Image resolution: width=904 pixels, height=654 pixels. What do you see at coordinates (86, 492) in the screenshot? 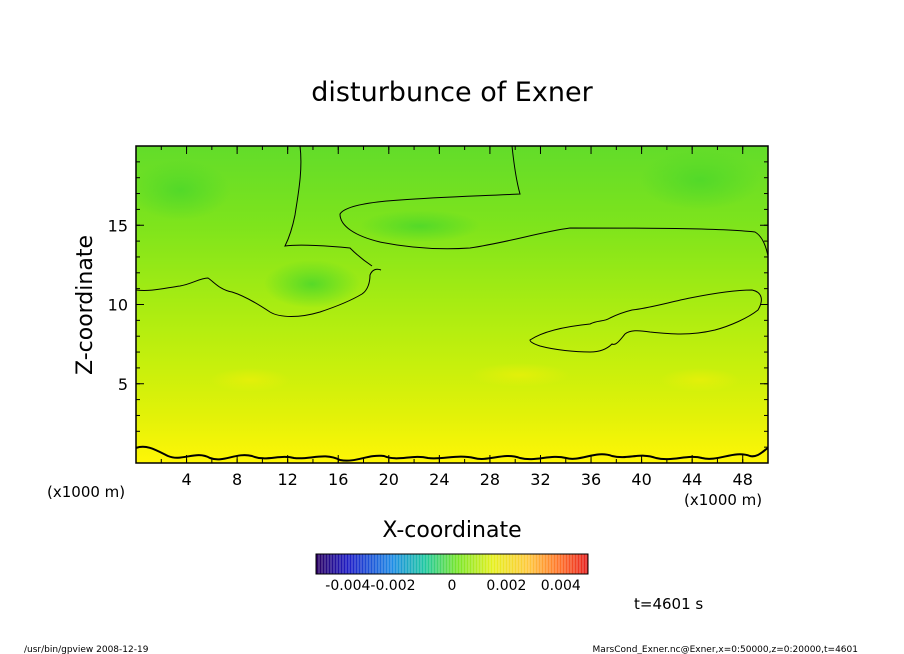
I see `x-unit-left: (x1000 m)` at bounding box center [86, 492].